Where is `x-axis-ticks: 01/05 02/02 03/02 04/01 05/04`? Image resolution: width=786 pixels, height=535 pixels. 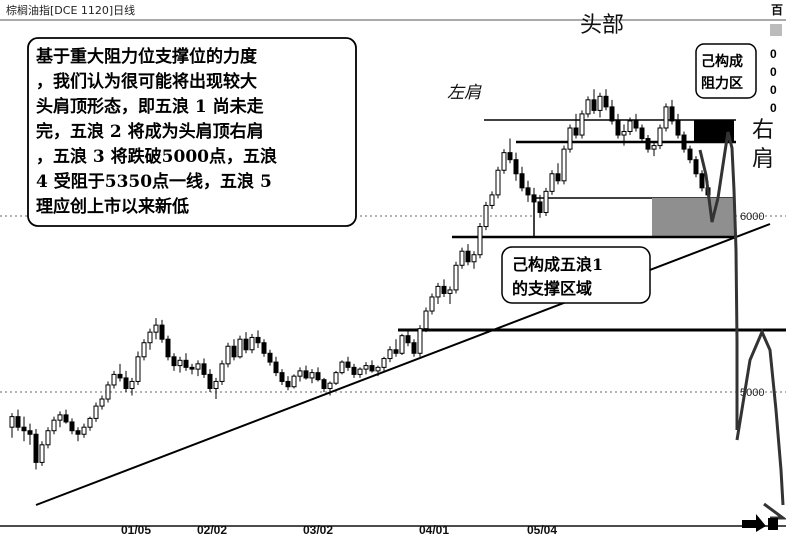
x-axis-ticks: 01/05 02/02 03/02 04/01 05/04 is located at coordinates (339, 529).